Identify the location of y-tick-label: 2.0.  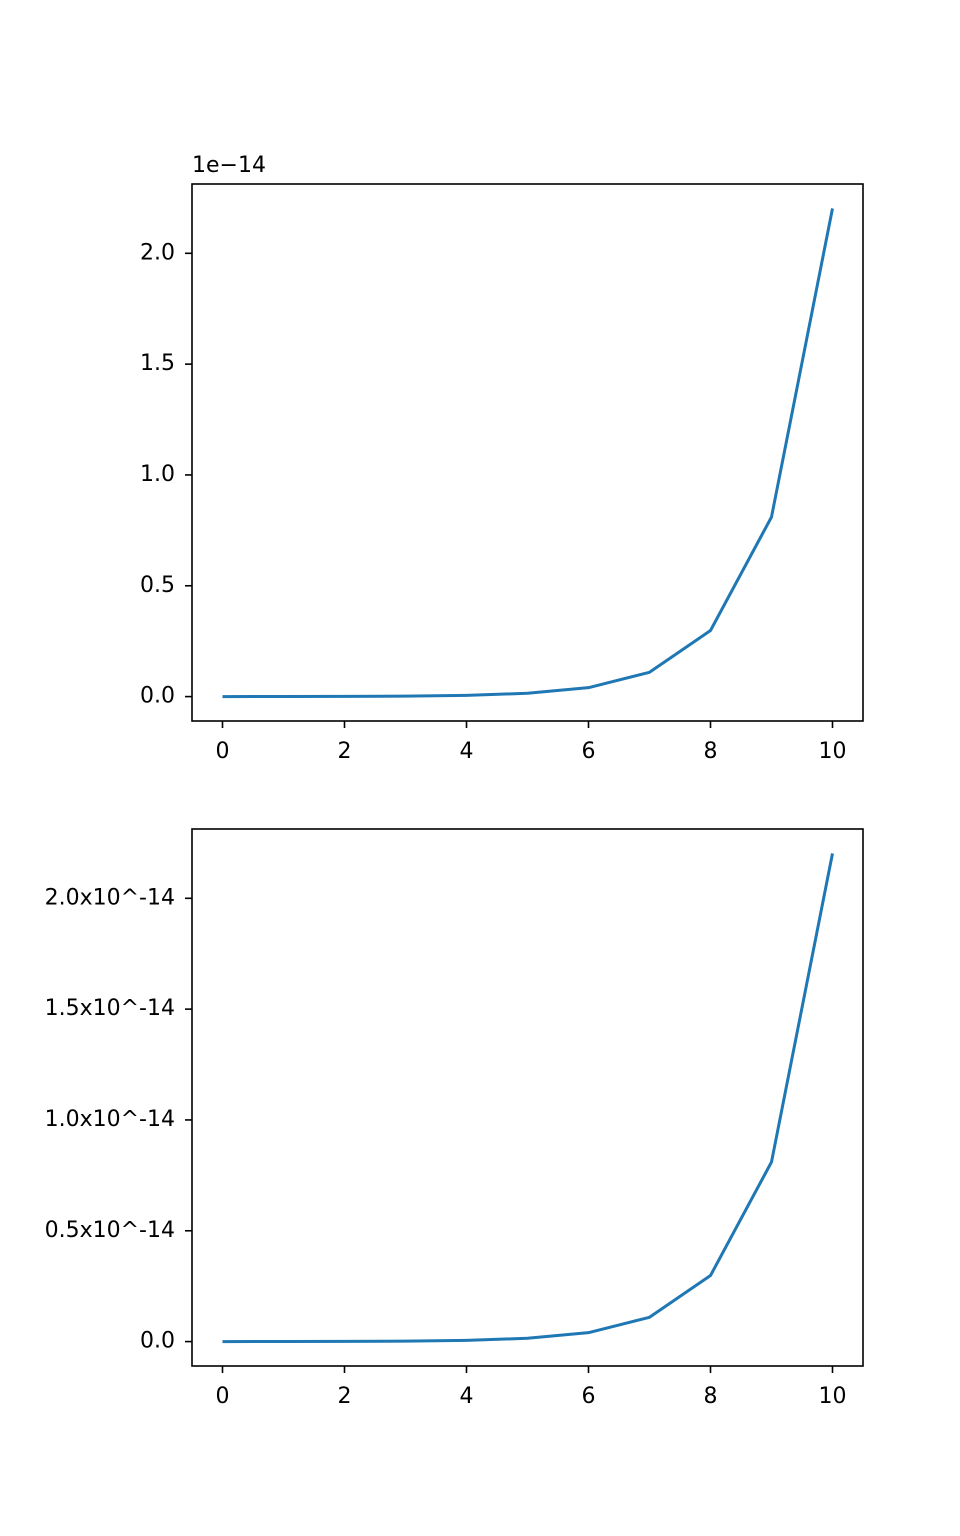
(157, 252).